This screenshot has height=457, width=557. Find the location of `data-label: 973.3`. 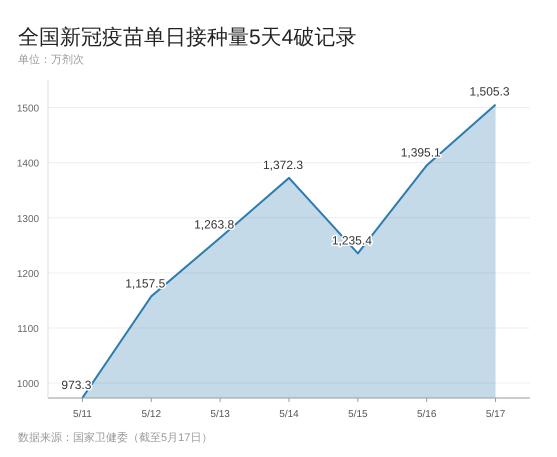

data-label: 973.3 is located at coordinates (76, 385).